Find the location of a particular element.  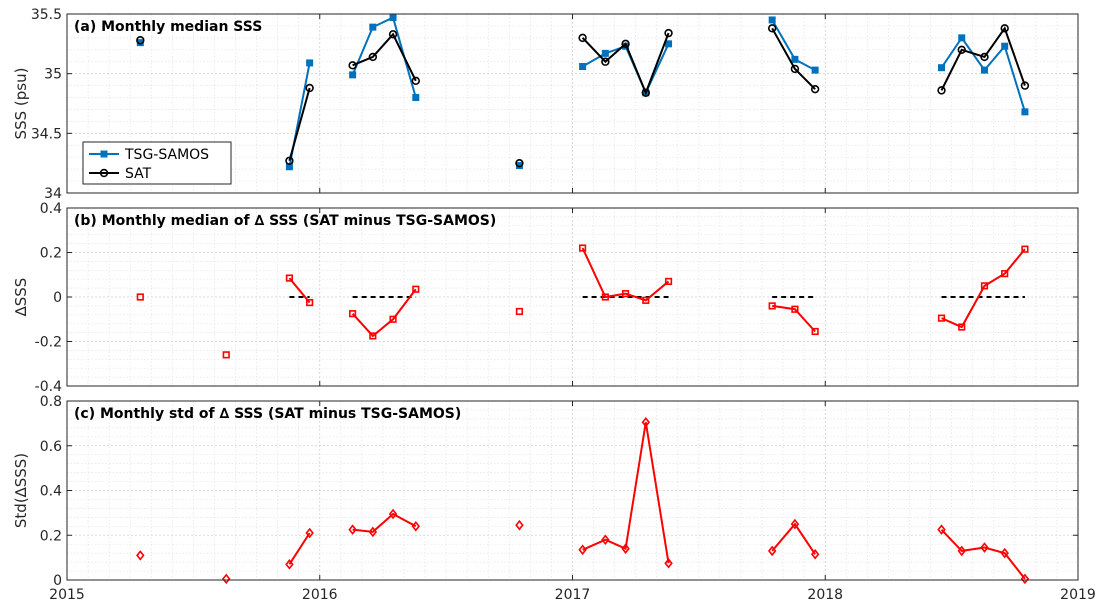

x-tick-label: 2015 is located at coordinates (67, 595).